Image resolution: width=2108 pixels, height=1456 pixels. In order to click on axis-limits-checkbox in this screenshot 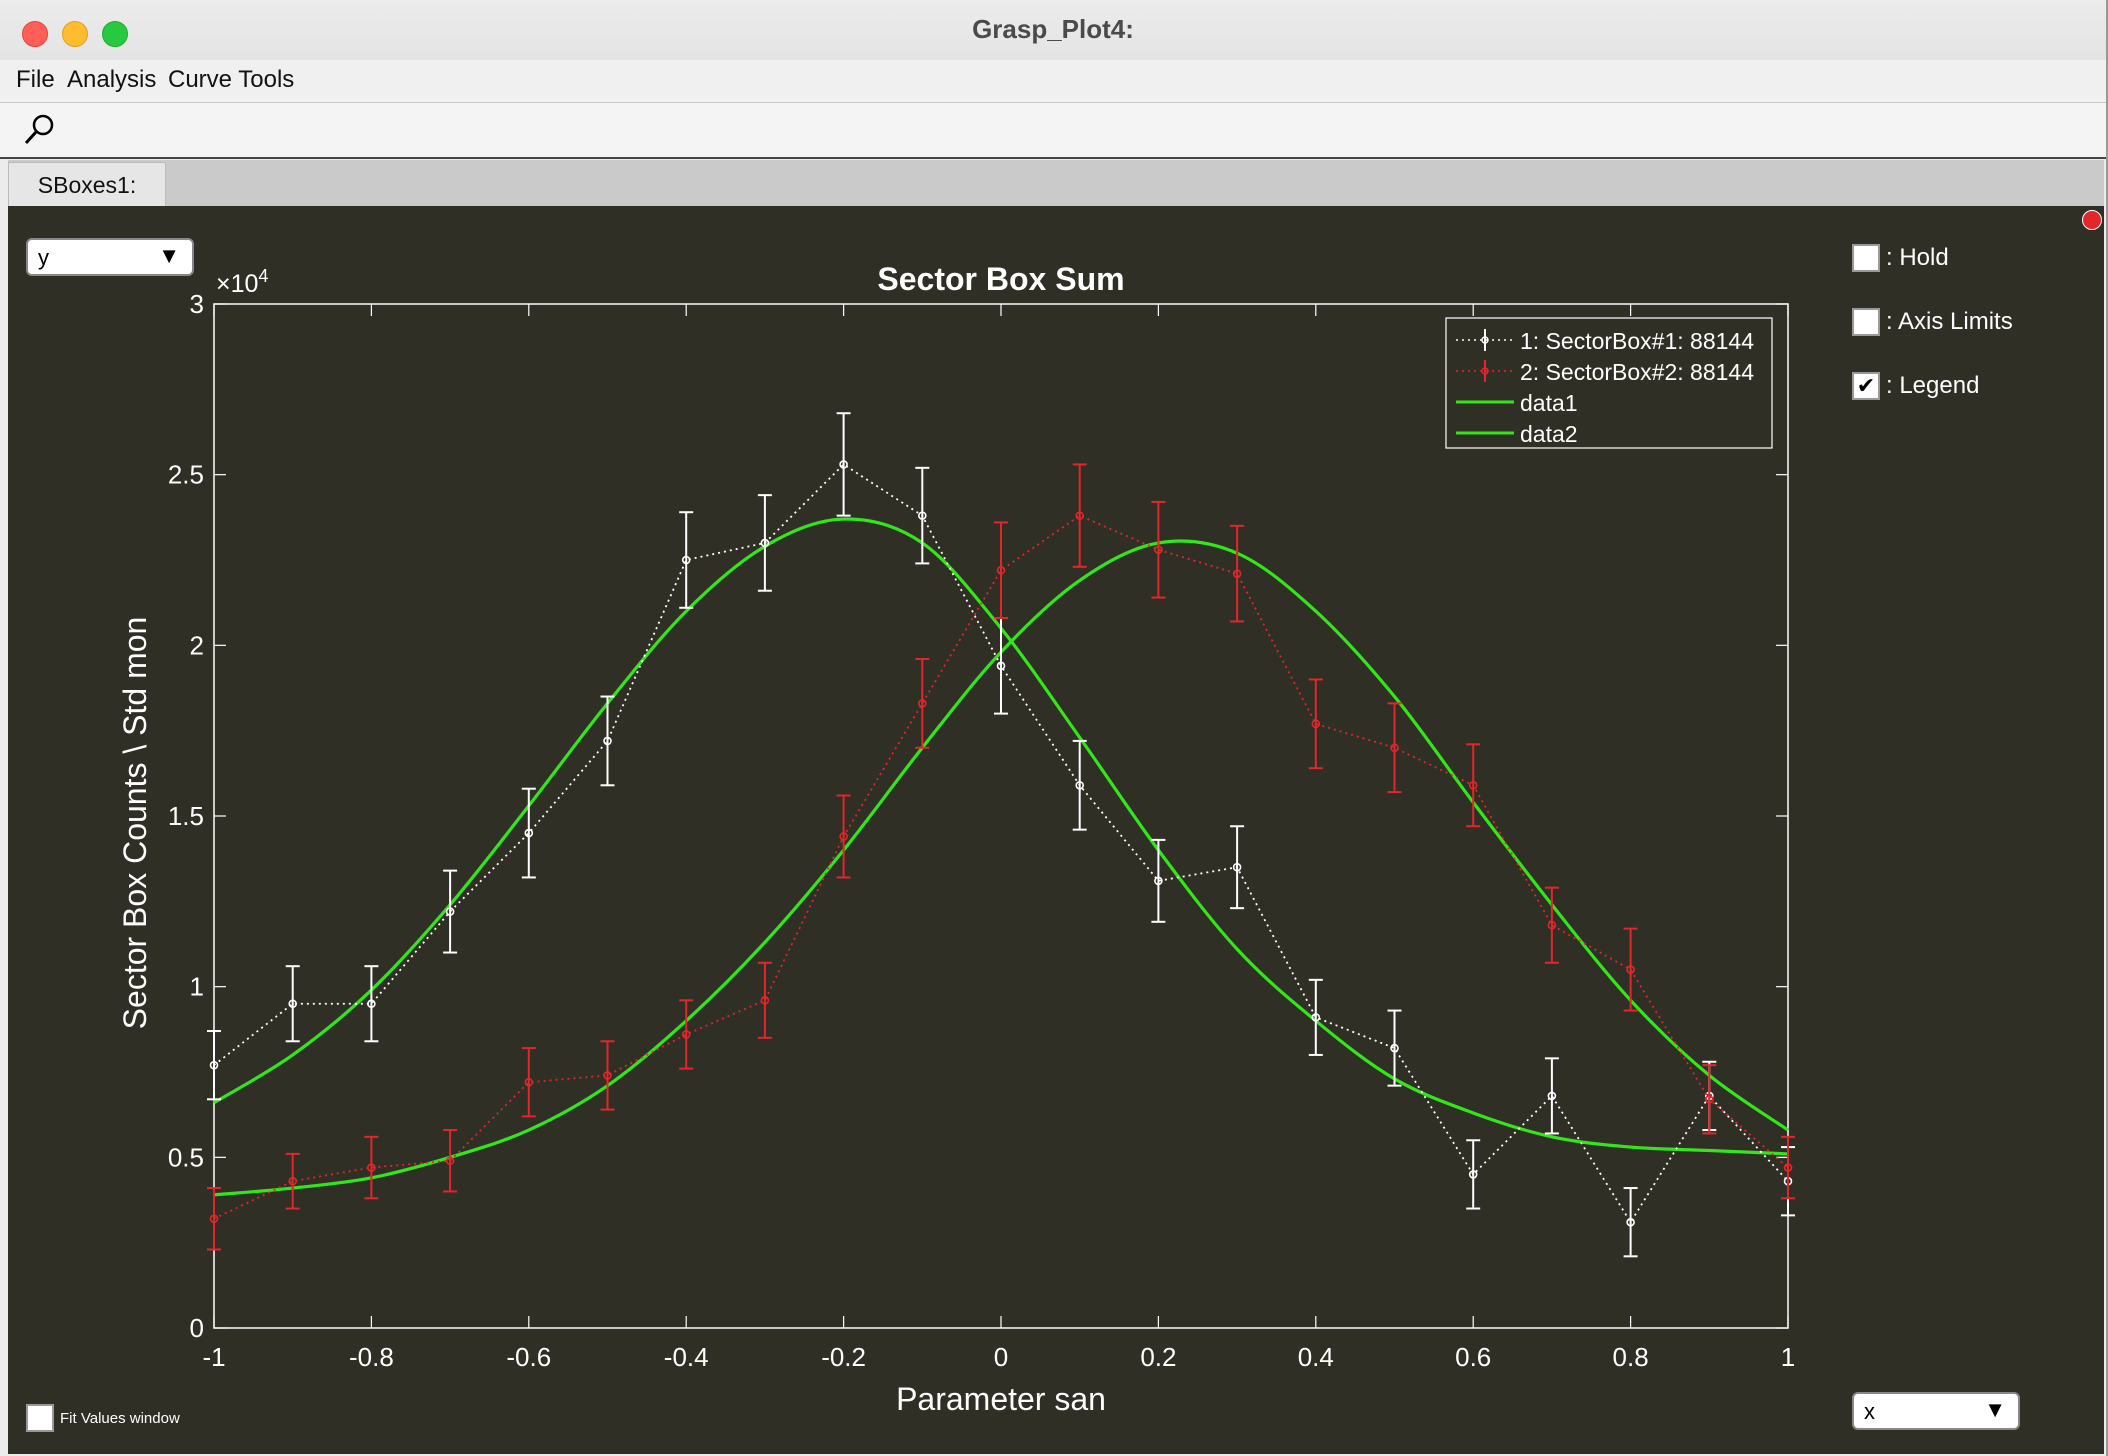, I will do `click(1866, 322)`.